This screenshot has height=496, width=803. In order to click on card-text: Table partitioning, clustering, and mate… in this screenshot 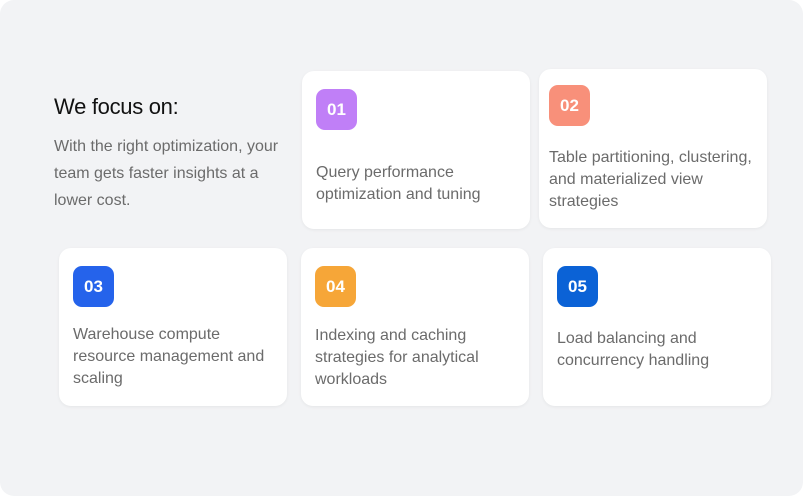, I will do `click(650, 179)`.